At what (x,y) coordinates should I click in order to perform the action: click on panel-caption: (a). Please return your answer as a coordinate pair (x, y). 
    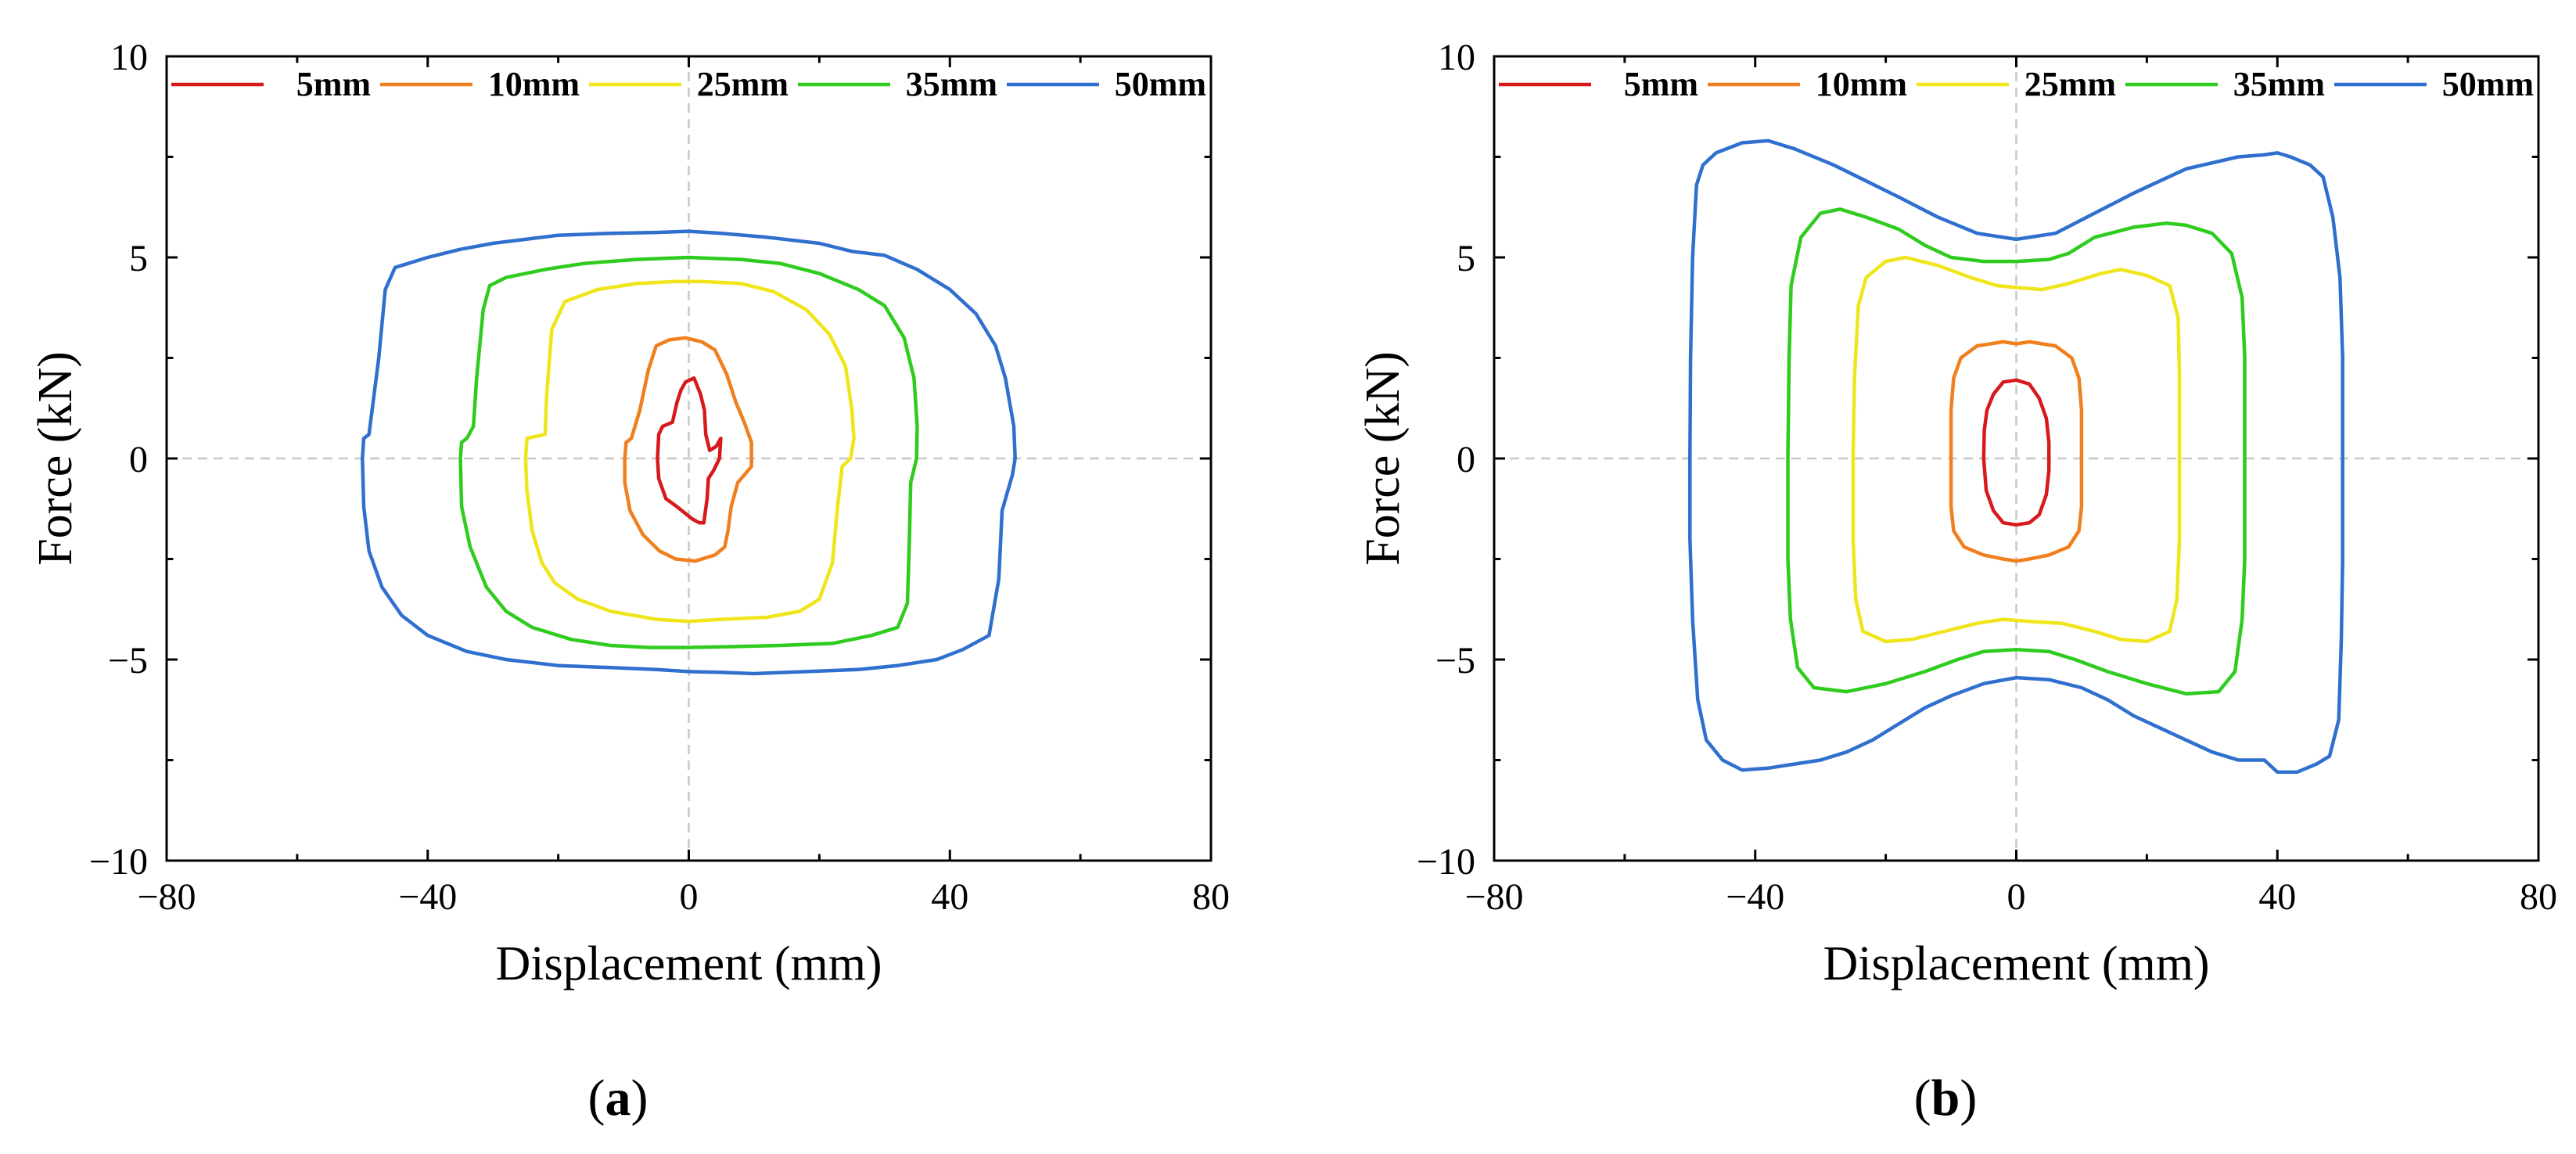
    Looking at the image, I should click on (618, 1098).